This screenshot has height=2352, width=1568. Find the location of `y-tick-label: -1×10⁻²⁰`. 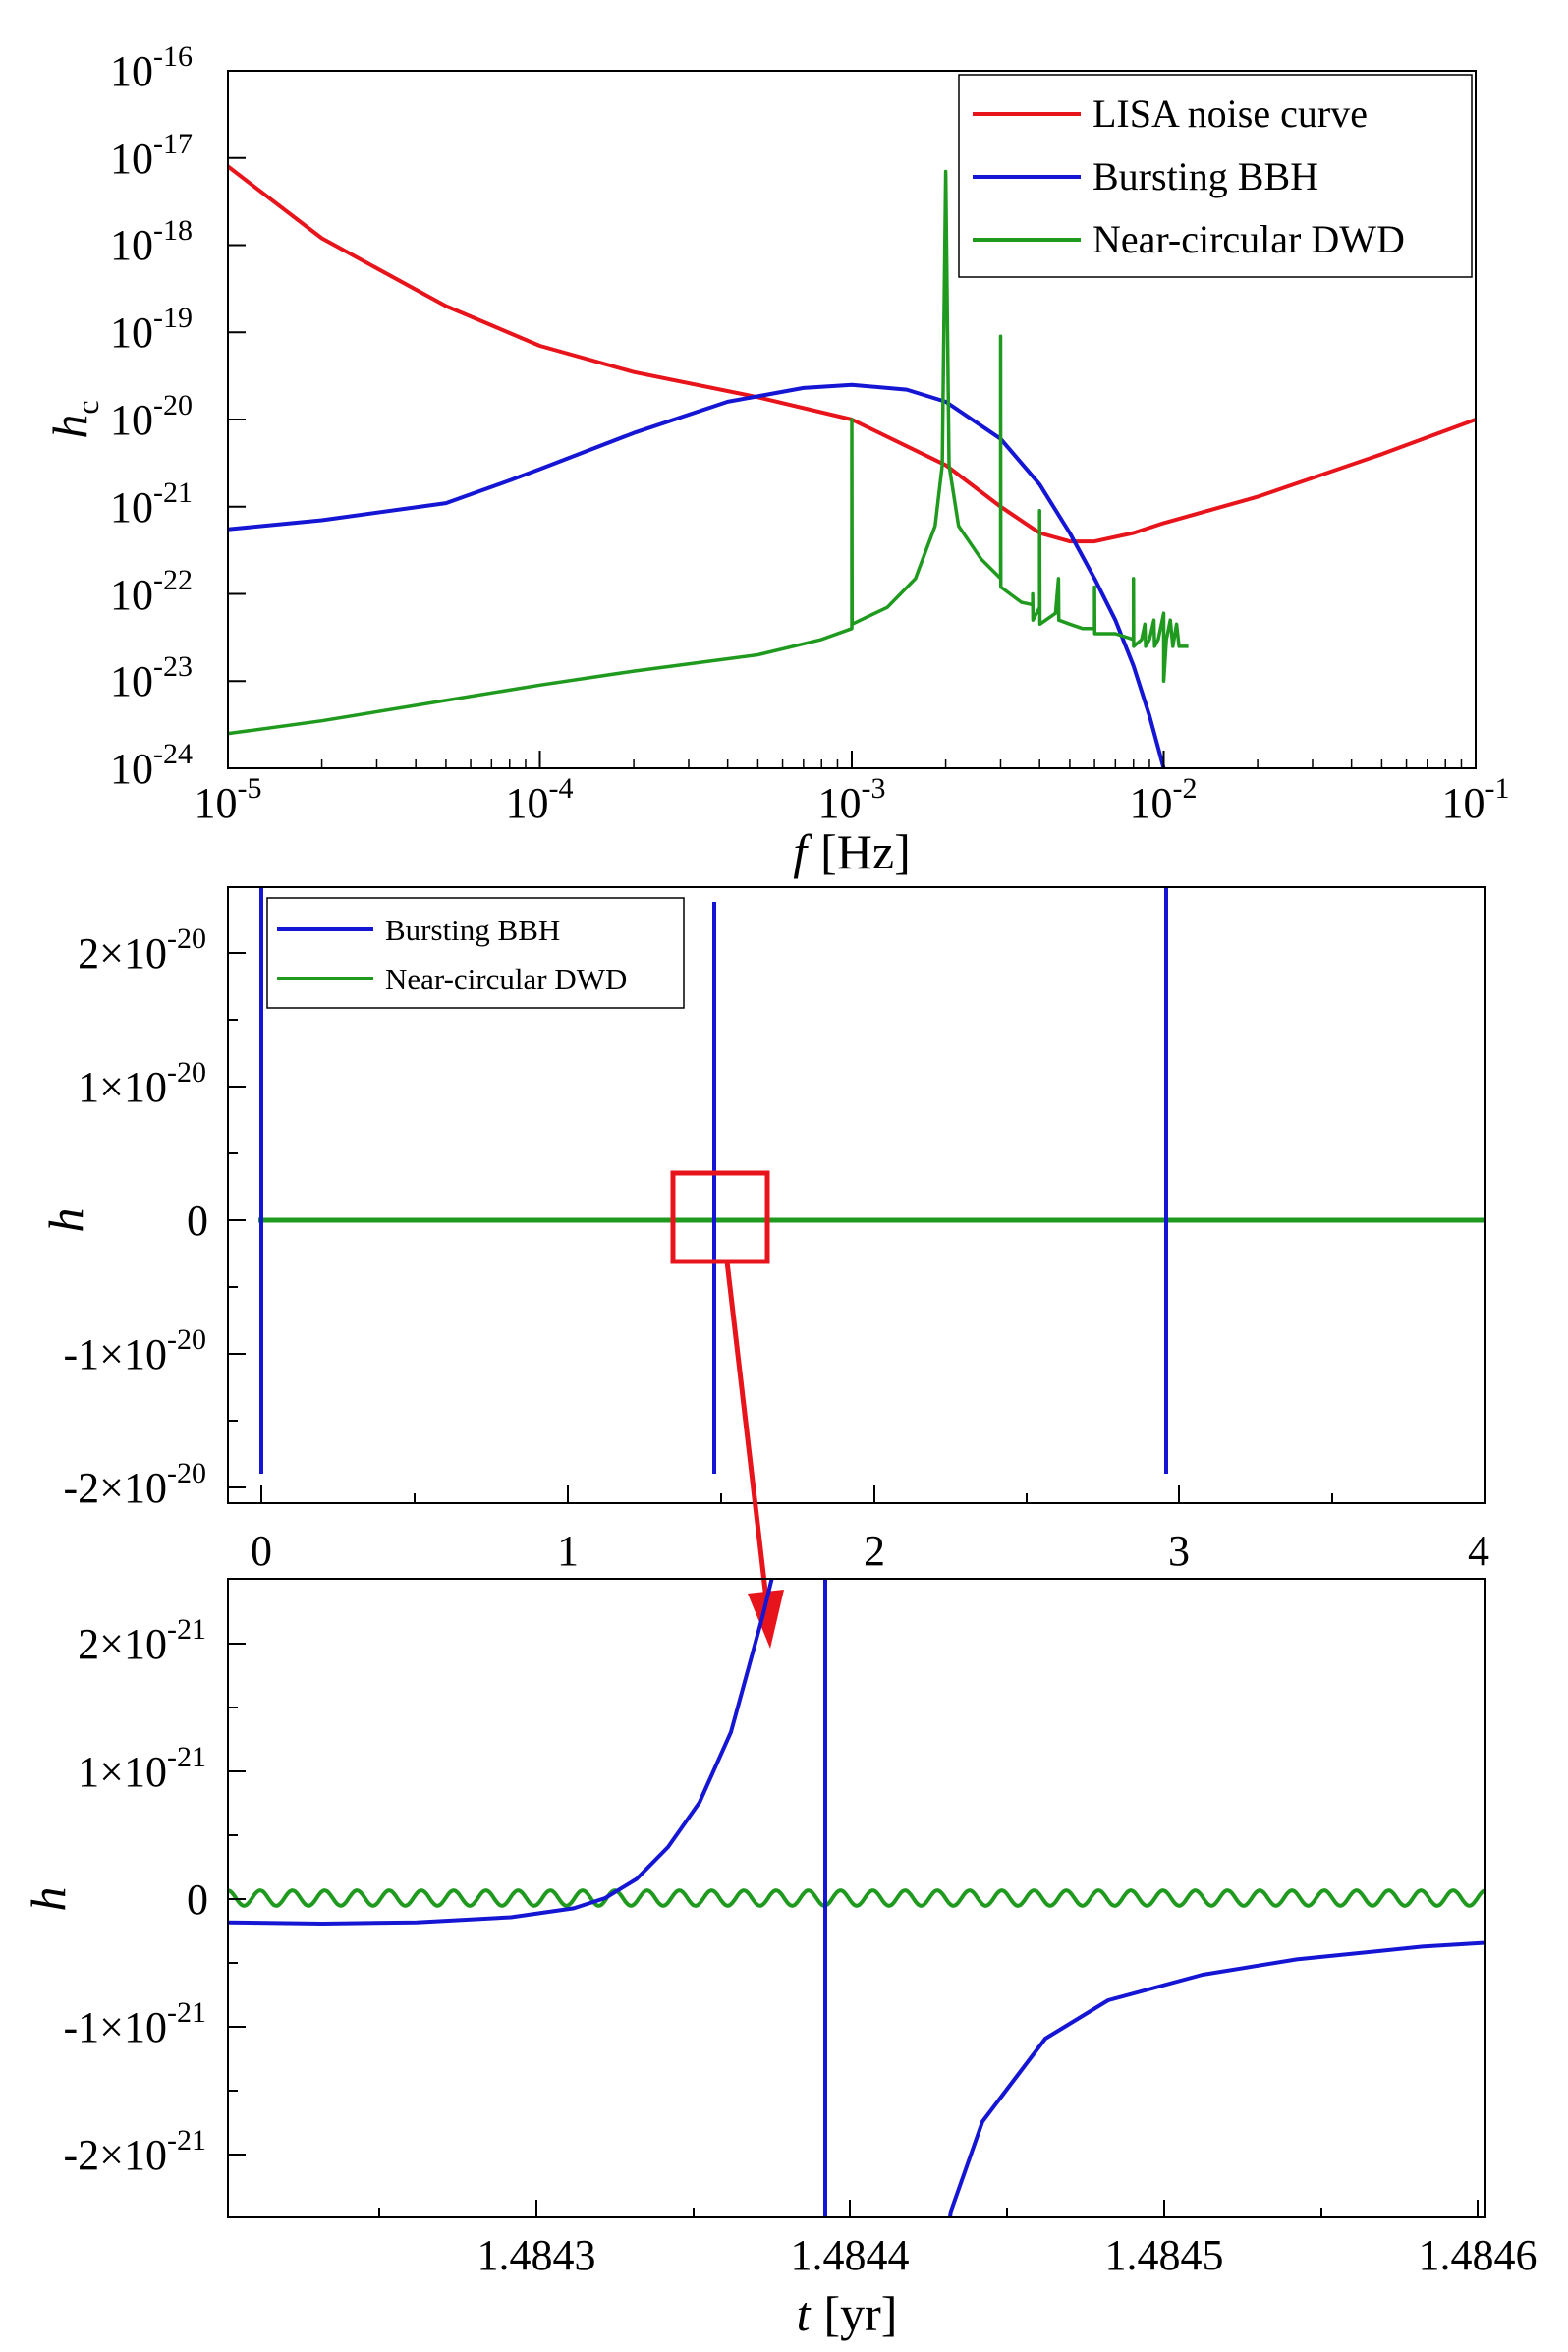

y-tick-label: -1×10⁻²⁰ is located at coordinates (135, 1350).